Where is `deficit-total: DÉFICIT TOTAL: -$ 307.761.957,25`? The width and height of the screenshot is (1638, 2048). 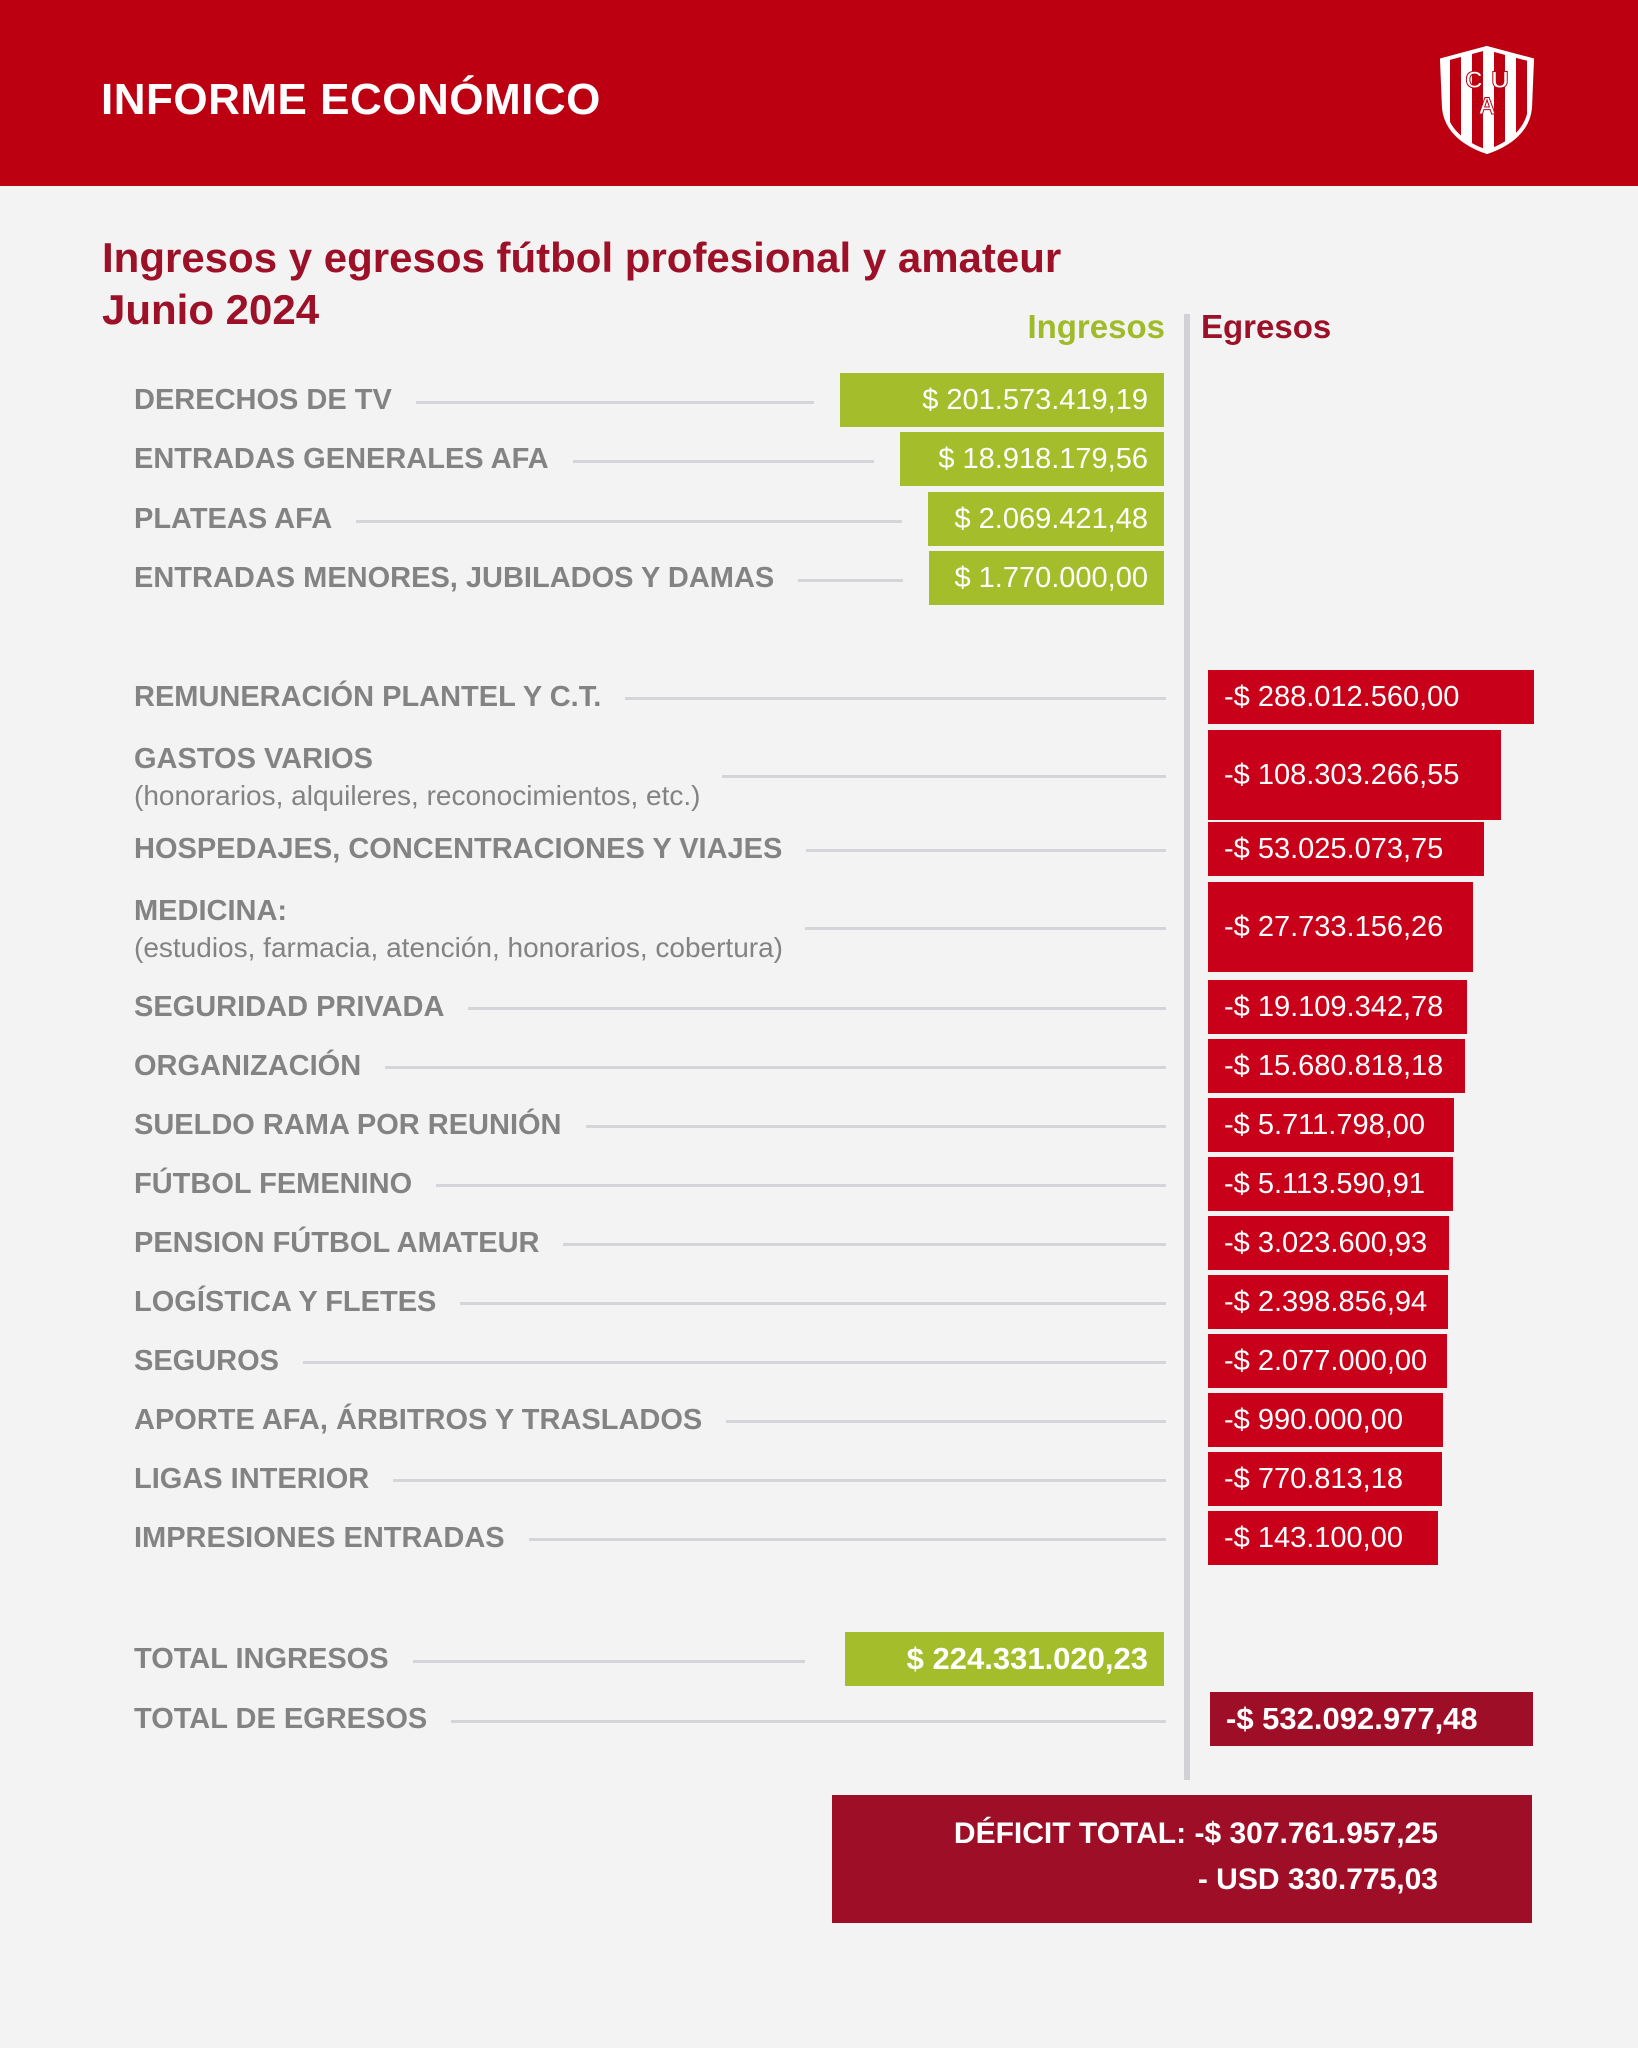
deficit-total: DÉFICIT TOTAL: -$ 307.761.957,25 is located at coordinates (1195, 1833).